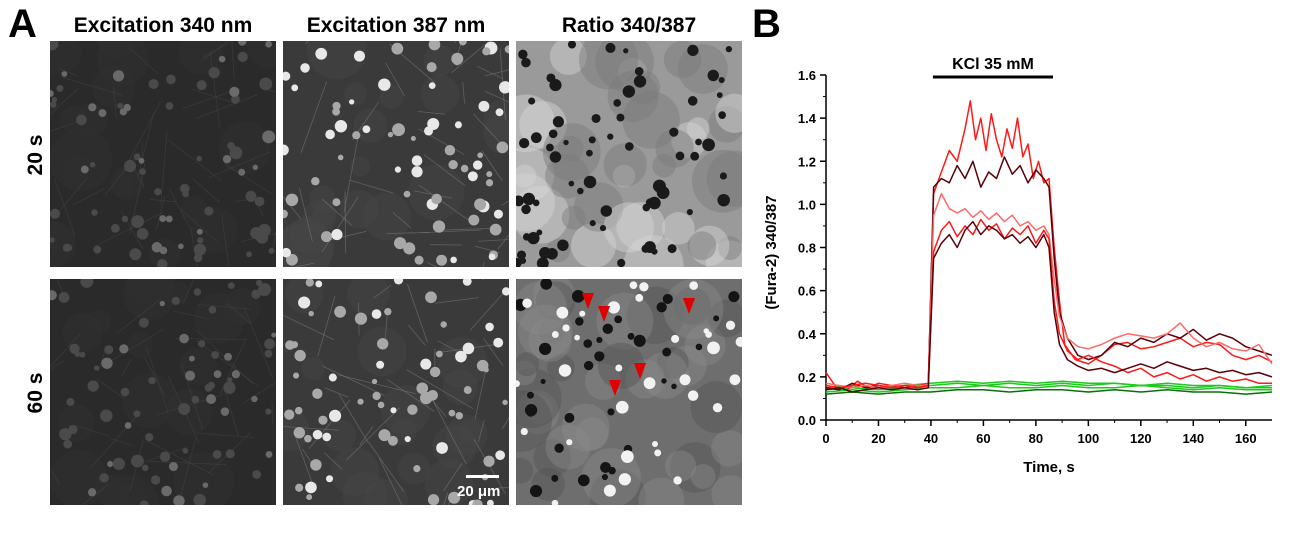  What do you see at coordinates (807, 248) in the screenshot?
I see `y-tick-label: 0.8` at bounding box center [807, 248].